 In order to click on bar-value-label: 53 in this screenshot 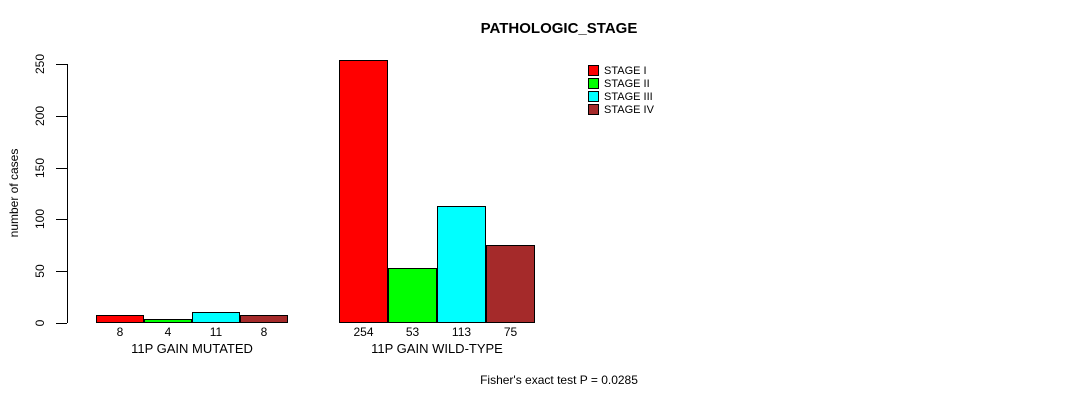, I will do `click(412, 332)`.